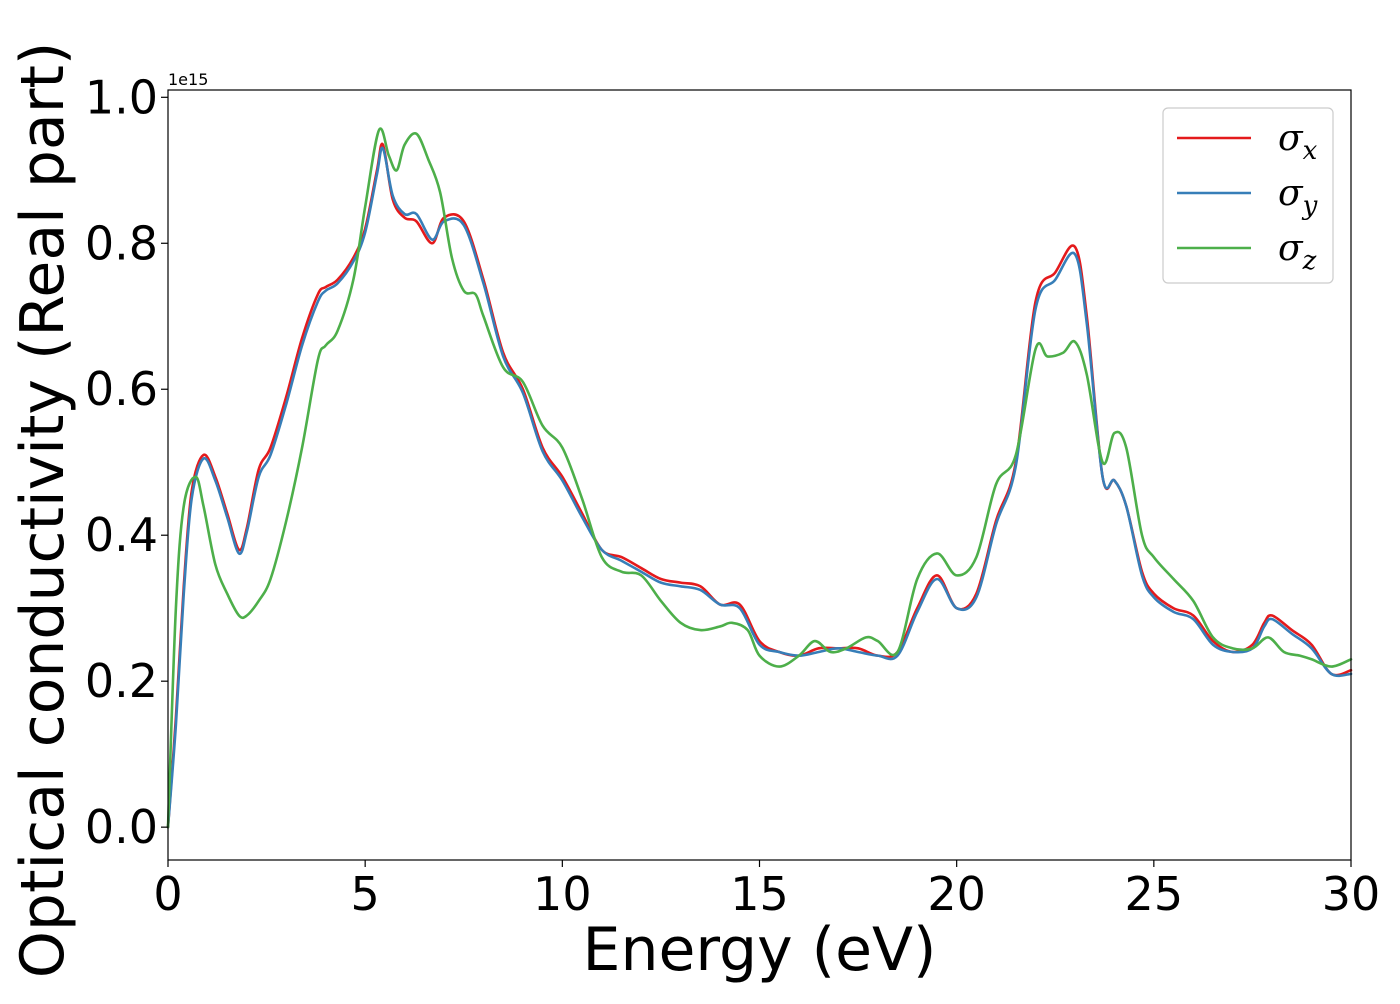 The image size is (1400, 1004). I want to click on y-tick-label: 0.4, so click(121, 535).